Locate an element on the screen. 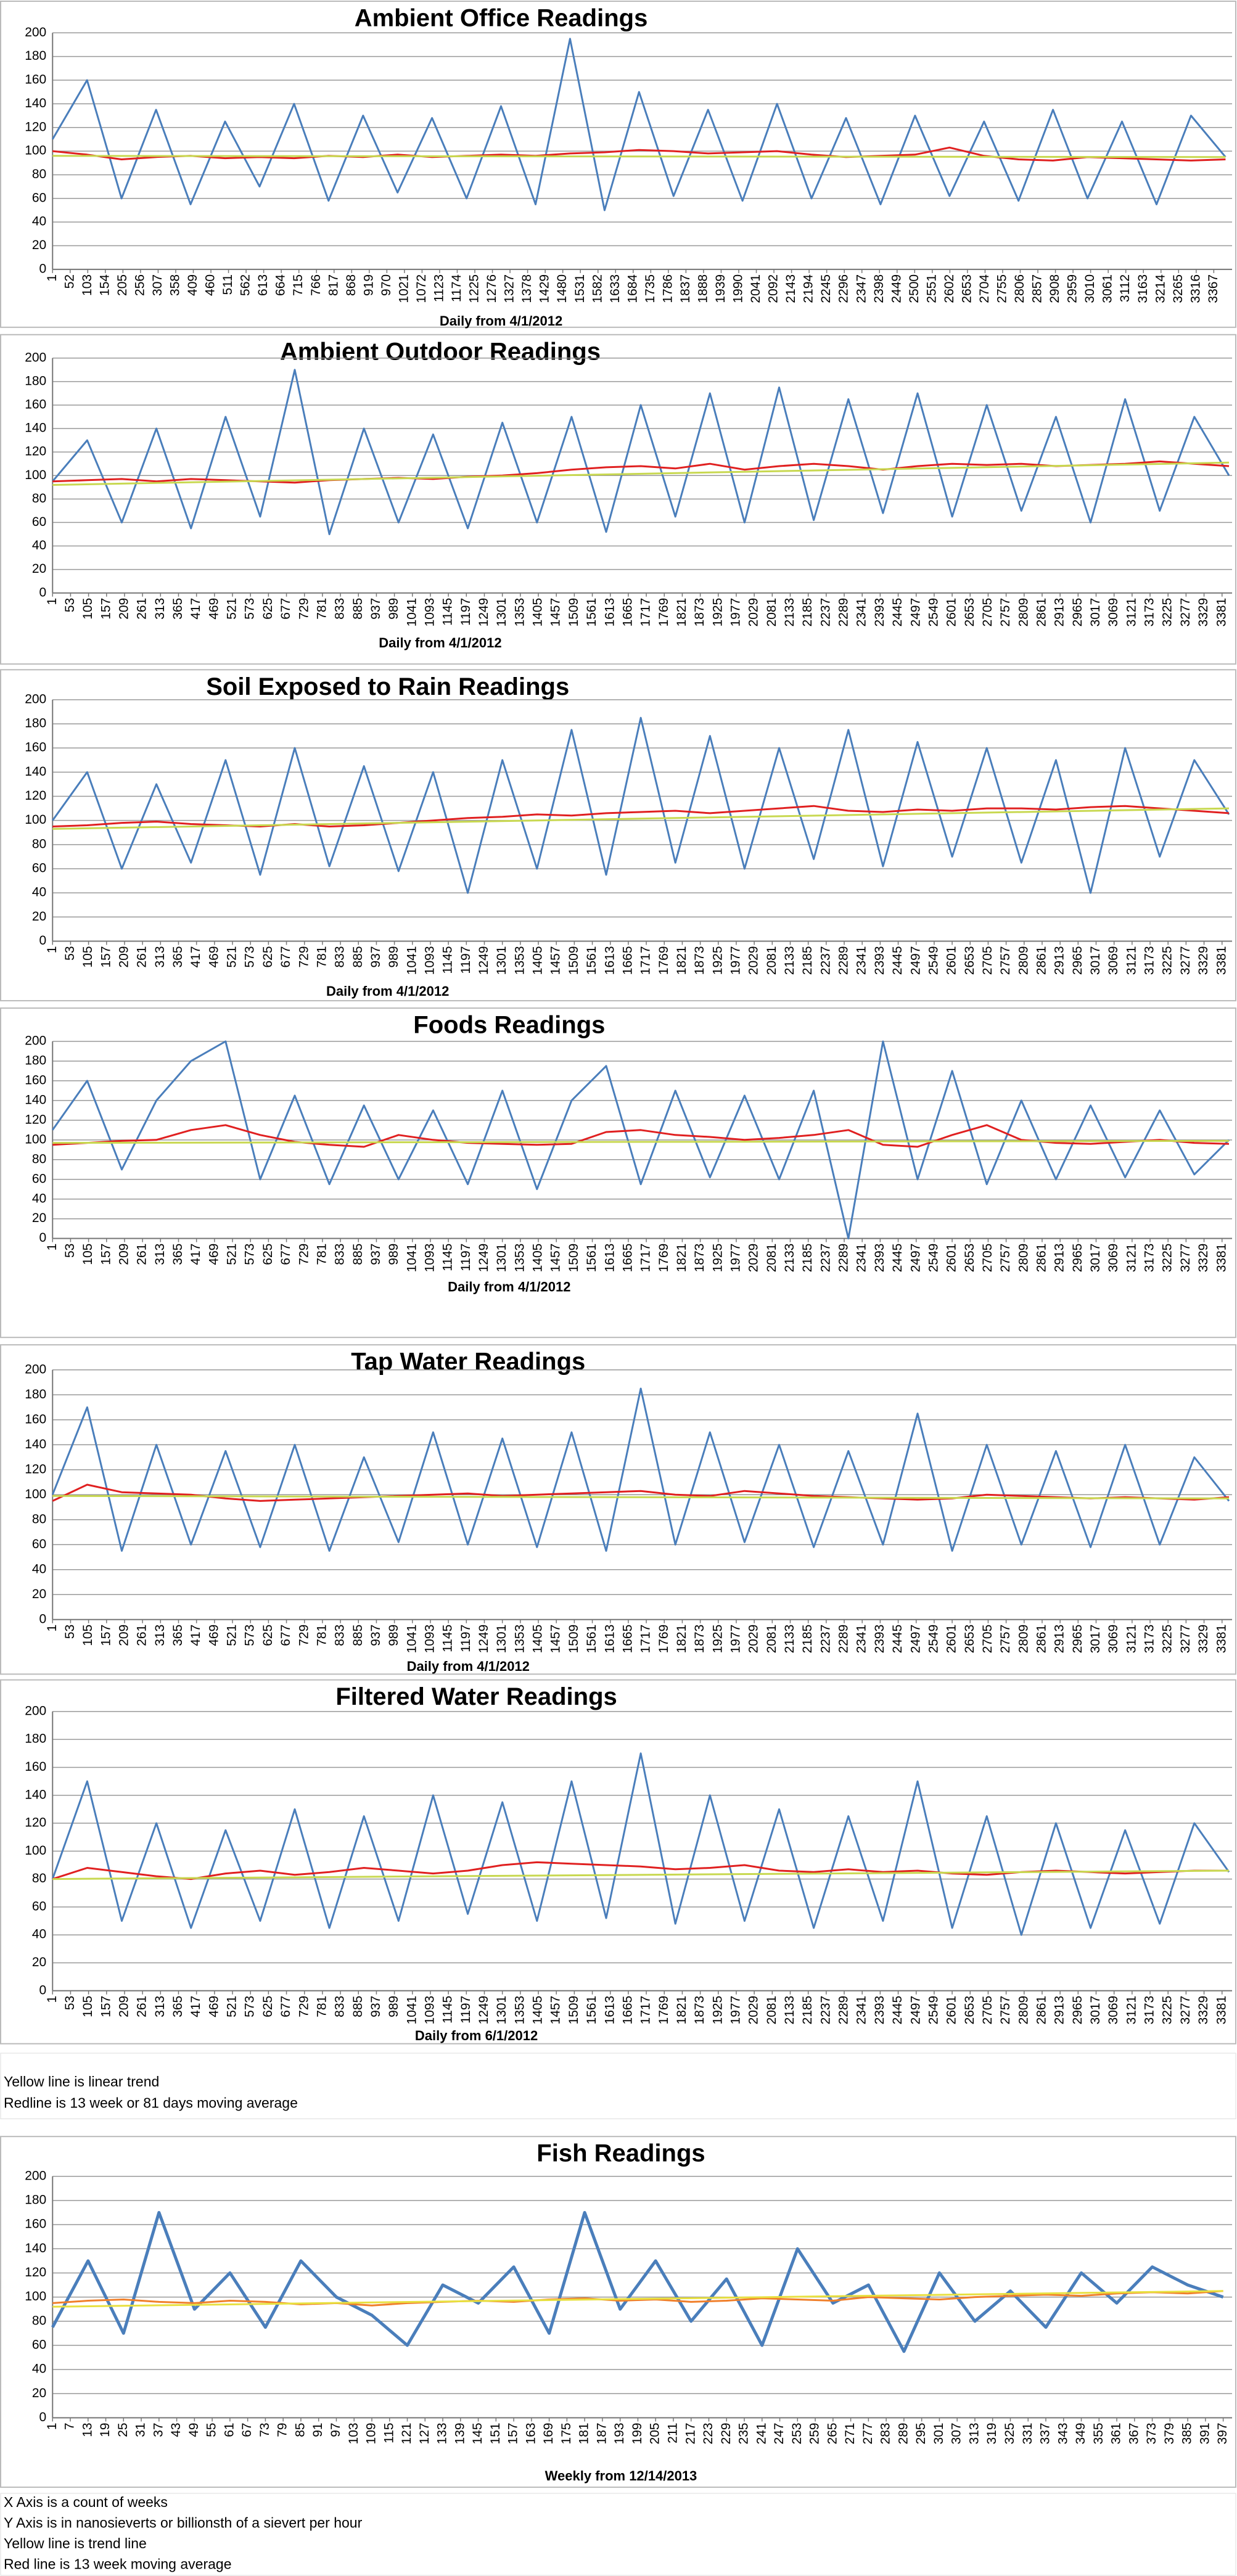 The height and width of the screenshot is (2576, 1237). y-tick-label: 120 is located at coordinates (35, 1823).